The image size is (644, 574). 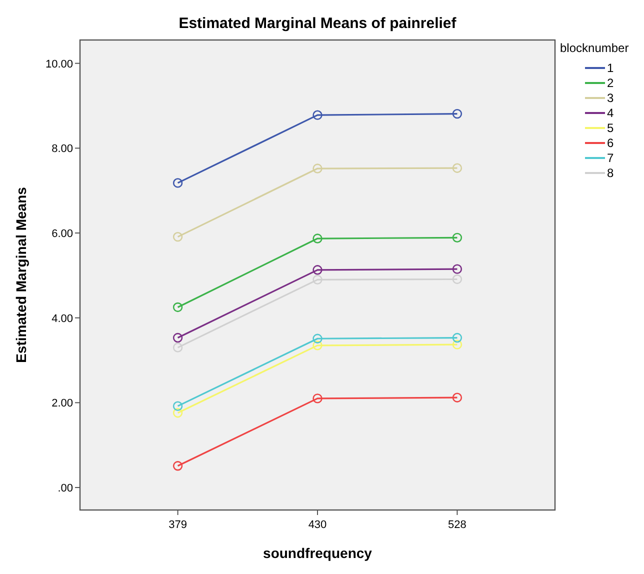 I want to click on x-axis-title: soundfrequency, so click(x=317, y=553).